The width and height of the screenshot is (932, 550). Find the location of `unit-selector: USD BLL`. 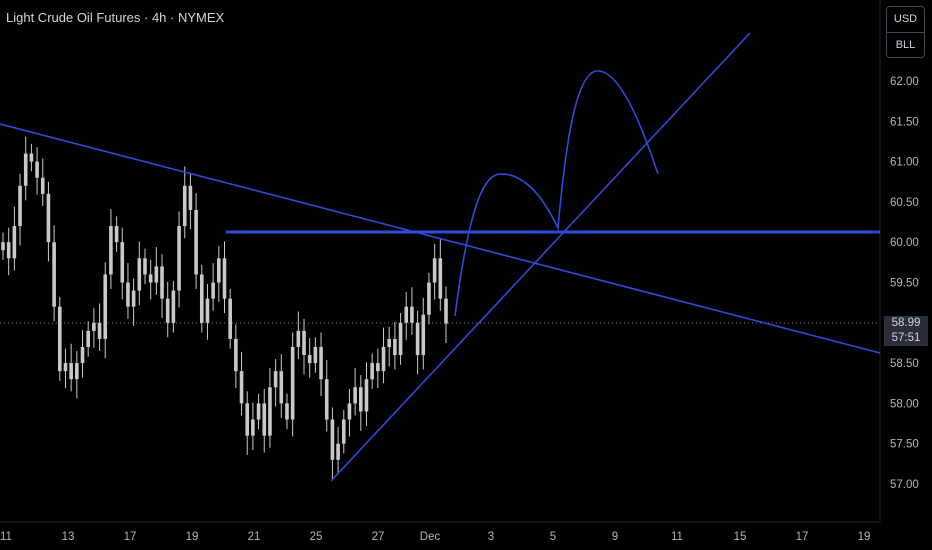

unit-selector: USD BLL is located at coordinates (905, 32).